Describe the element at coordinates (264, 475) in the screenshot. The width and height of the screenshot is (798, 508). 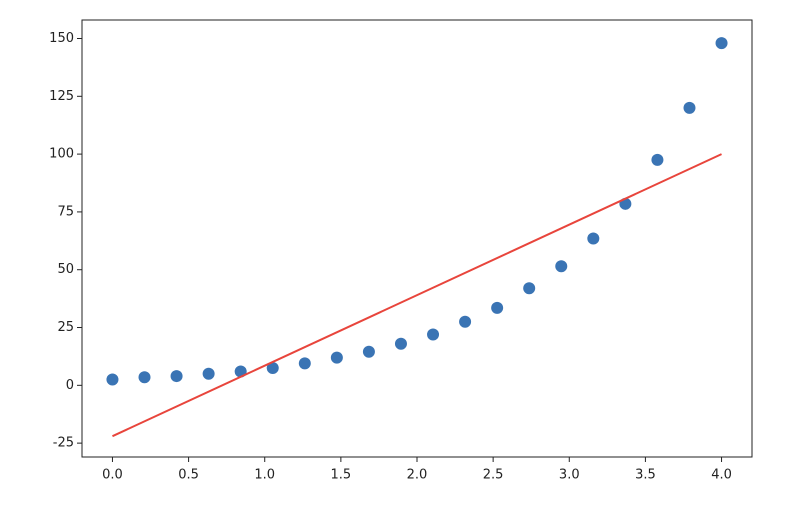
I see `x-tick-label: 1.0` at that location.